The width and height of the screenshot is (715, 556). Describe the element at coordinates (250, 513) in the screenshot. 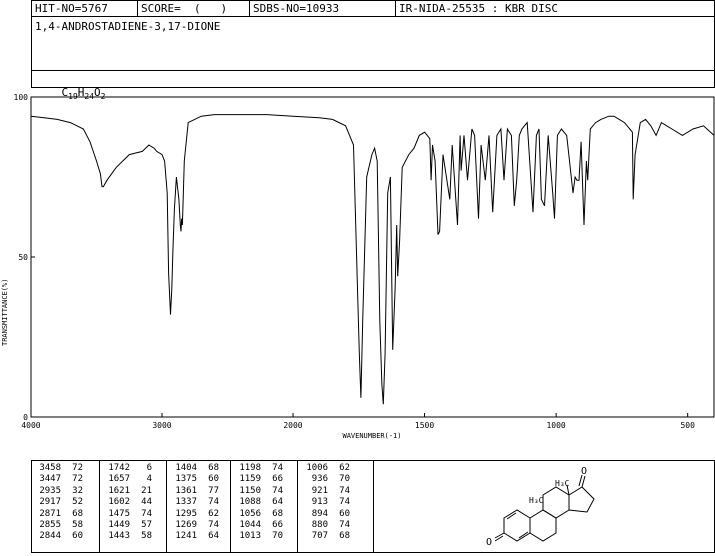

I see `peak-wavenumber: 1056` at that location.